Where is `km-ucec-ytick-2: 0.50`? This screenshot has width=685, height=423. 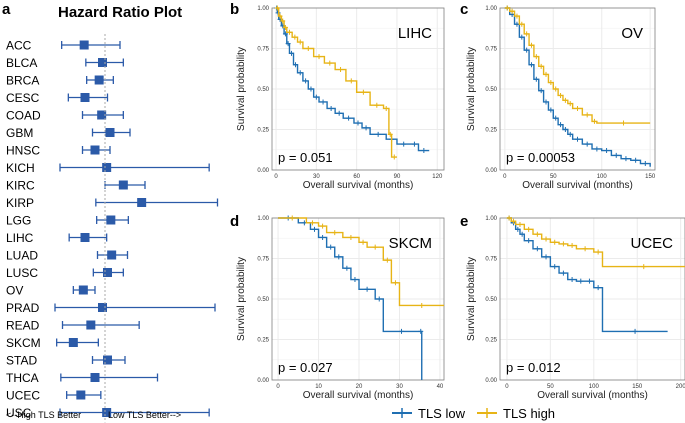
km-ucec-ytick-2: 0.50 is located at coordinates (491, 300).